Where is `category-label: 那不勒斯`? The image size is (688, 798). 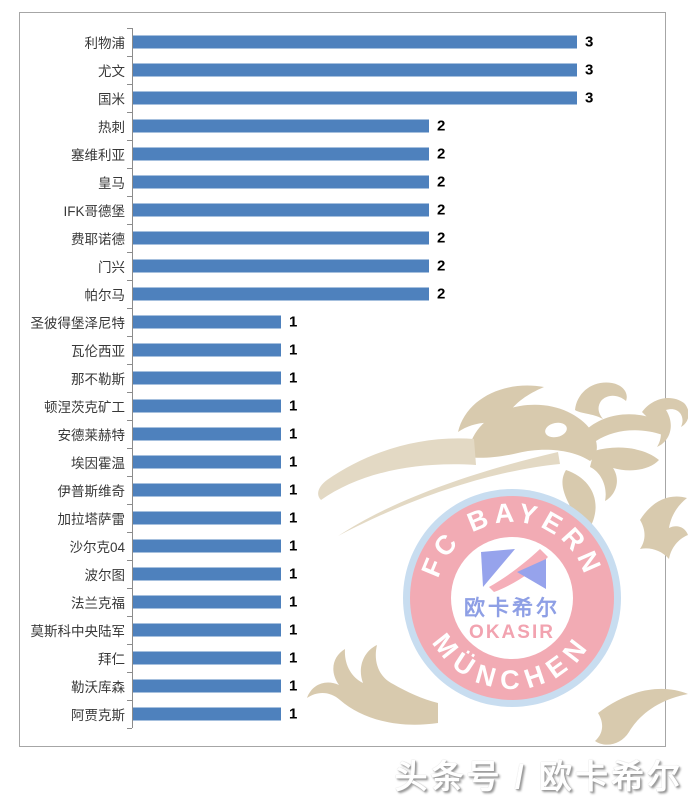
category-label: 那不勒斯 is located at coordinates (98, 379).